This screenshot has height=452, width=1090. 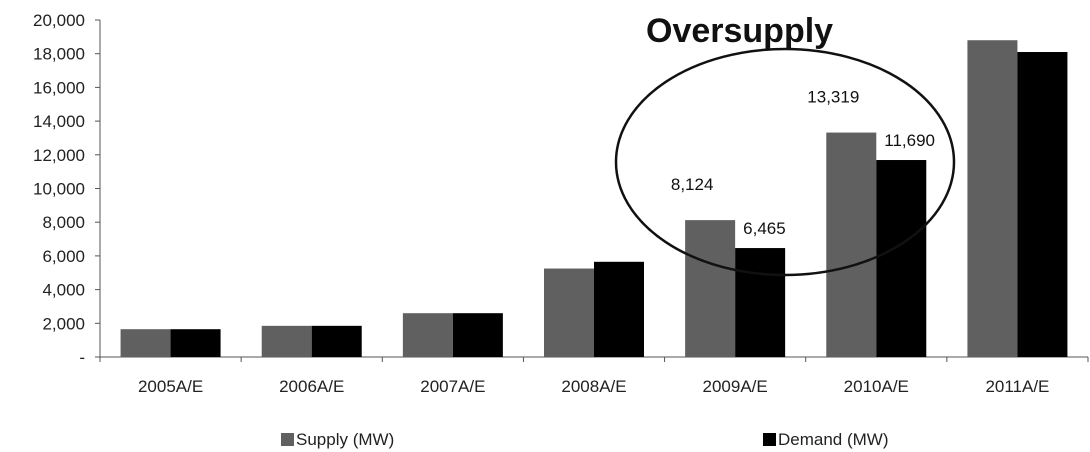 I want to click on x-tick-label: 2009A/E, so click(x=735, y=386).